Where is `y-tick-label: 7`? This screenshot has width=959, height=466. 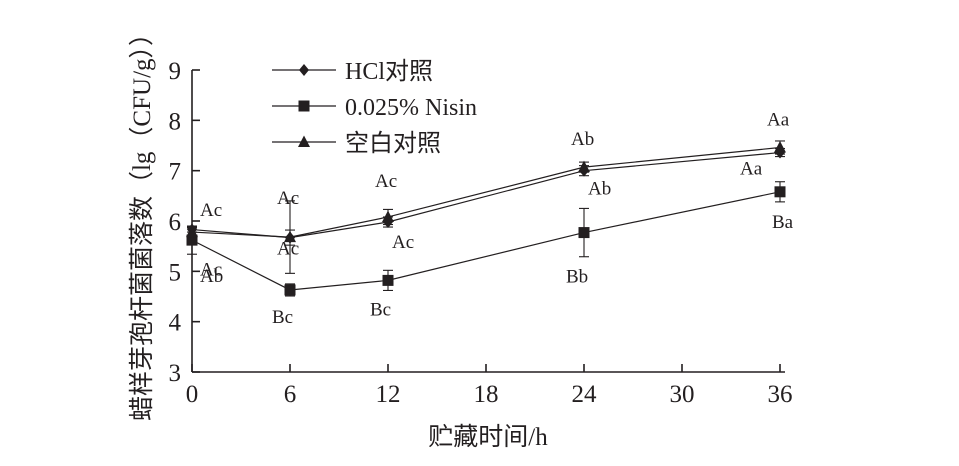 y-tick-label: 7 is located at coordinates (175, 172).